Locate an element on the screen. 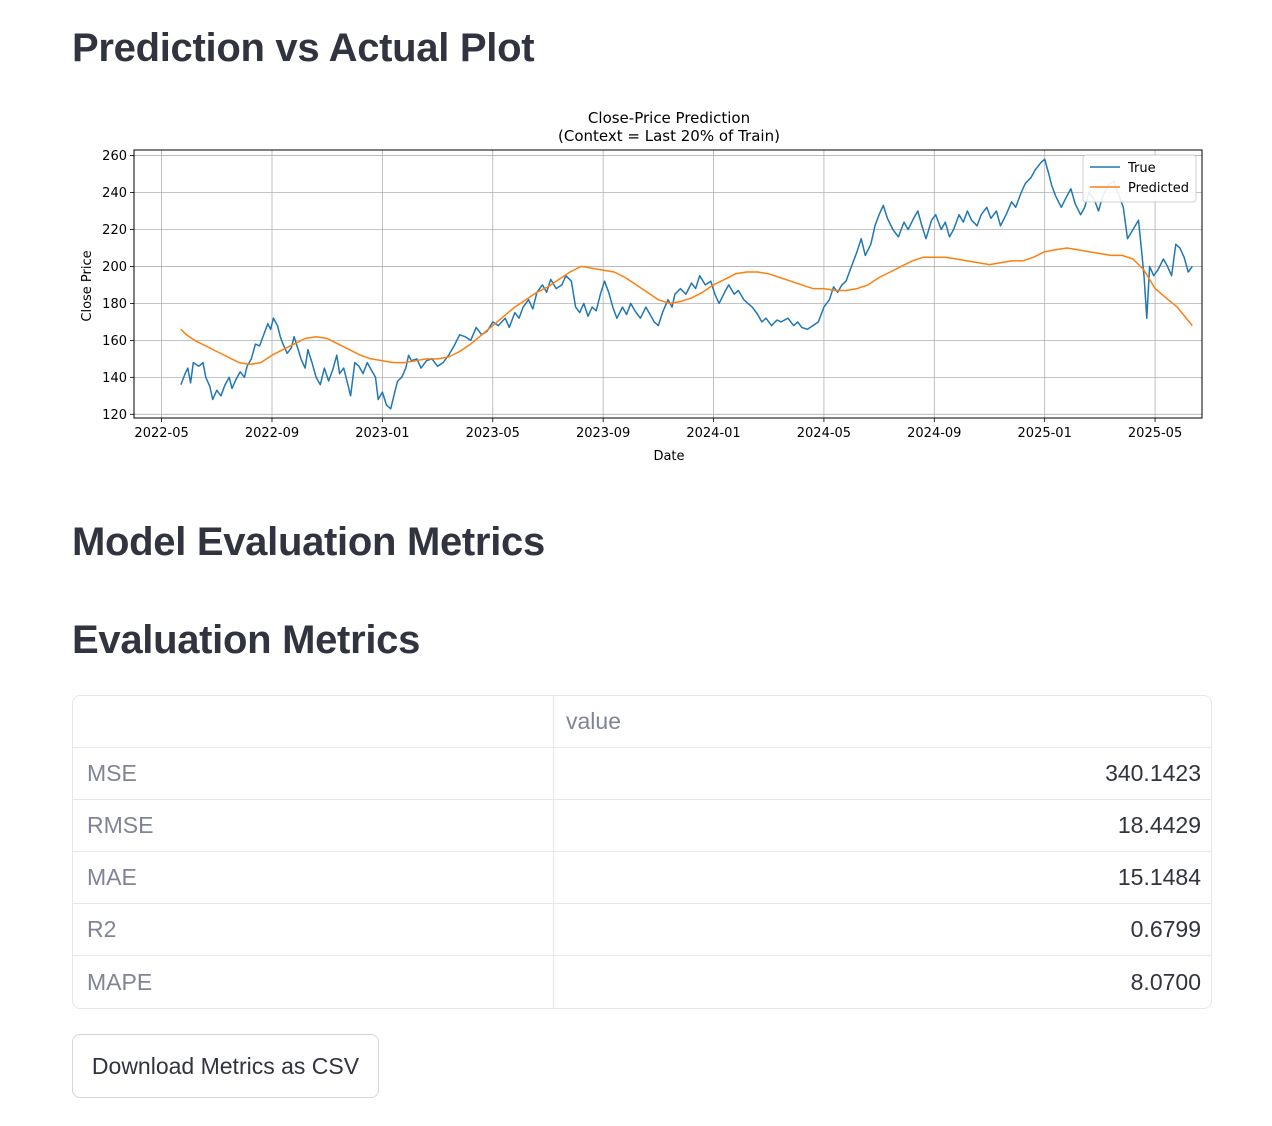  y-tick-label: 220 is located at coordinates (114, 230).